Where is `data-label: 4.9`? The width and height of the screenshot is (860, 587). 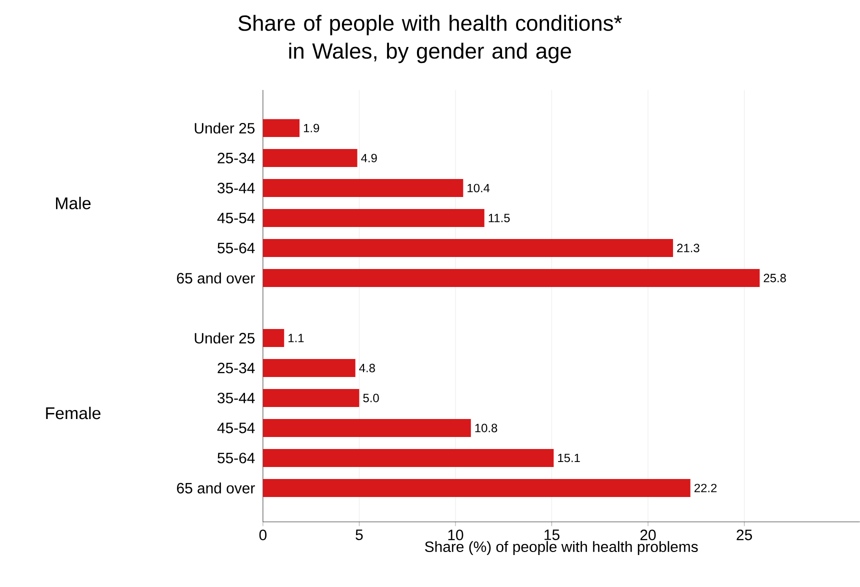
data-label: 4.9 is located at coordinates (369, 158).